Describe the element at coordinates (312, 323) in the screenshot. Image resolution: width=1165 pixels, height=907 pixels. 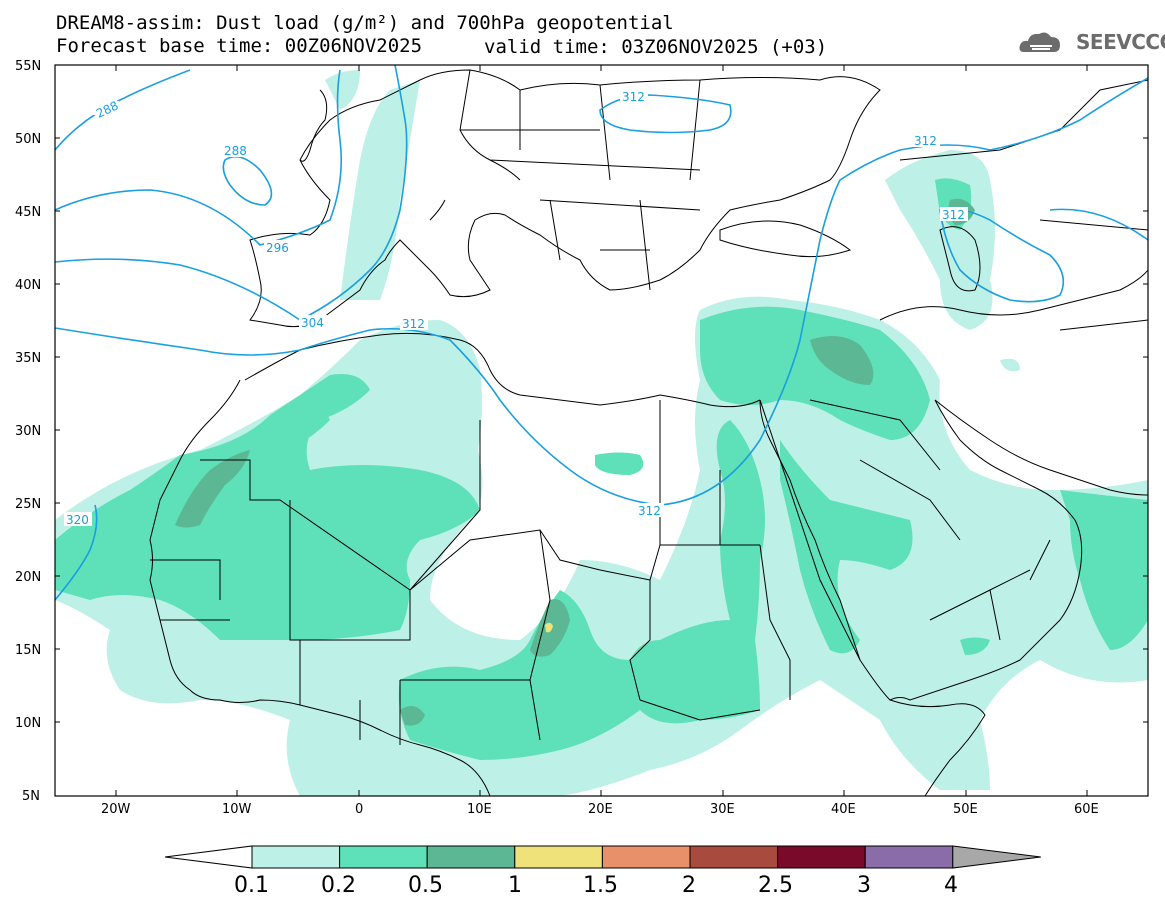
I see `contour-label-304: 304` at that location.